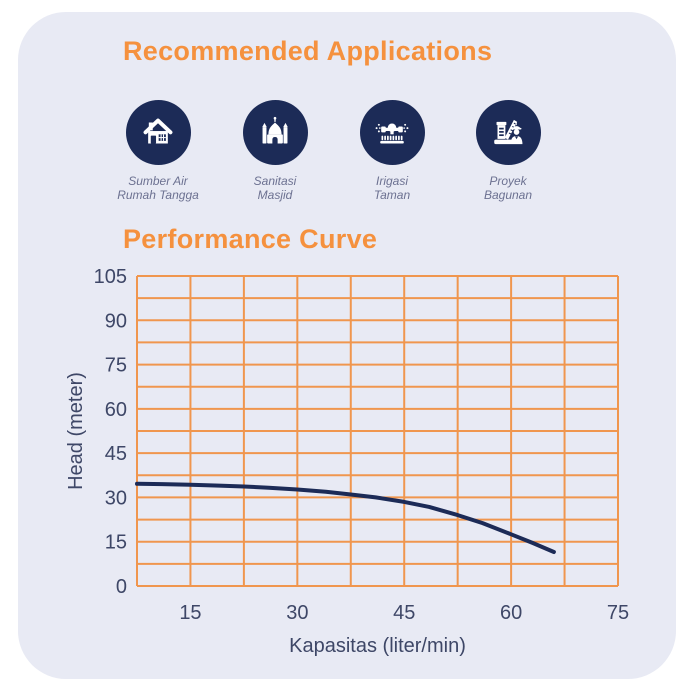 The width and height of the screenshot is (700, 700). Describe the element at coordinates (190, 613) in the screenshot. I see `x-tick-label: 15` at that location.